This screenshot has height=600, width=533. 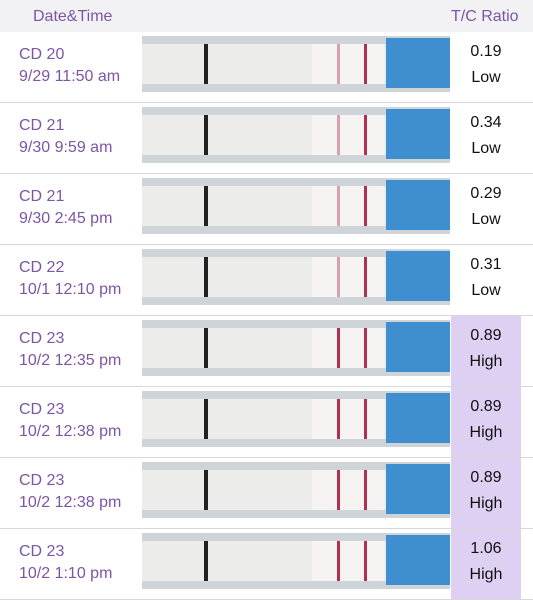 I want to click on result-row: CD 21 9/30 2:45 pm 0.29 Low, so click(x=266, y=209).